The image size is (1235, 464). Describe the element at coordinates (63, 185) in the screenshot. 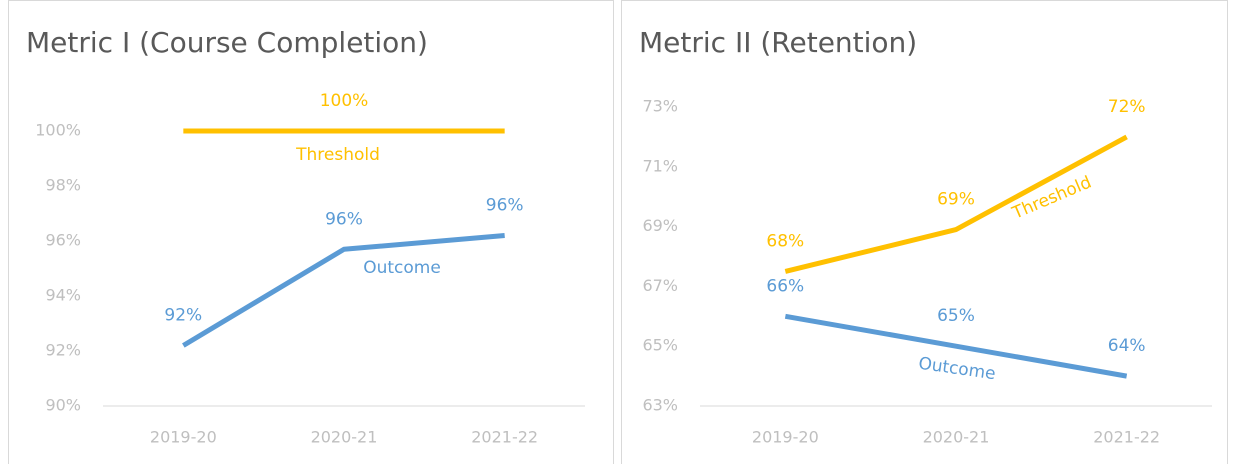

I see `y-tick-label: 98%` at that location.